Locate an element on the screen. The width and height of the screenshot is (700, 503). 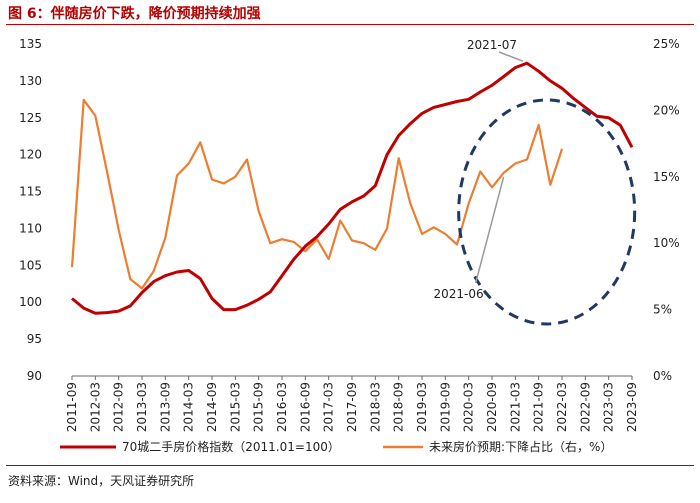
y-left-tick-label: 130 is located at coordinates (30, 81).